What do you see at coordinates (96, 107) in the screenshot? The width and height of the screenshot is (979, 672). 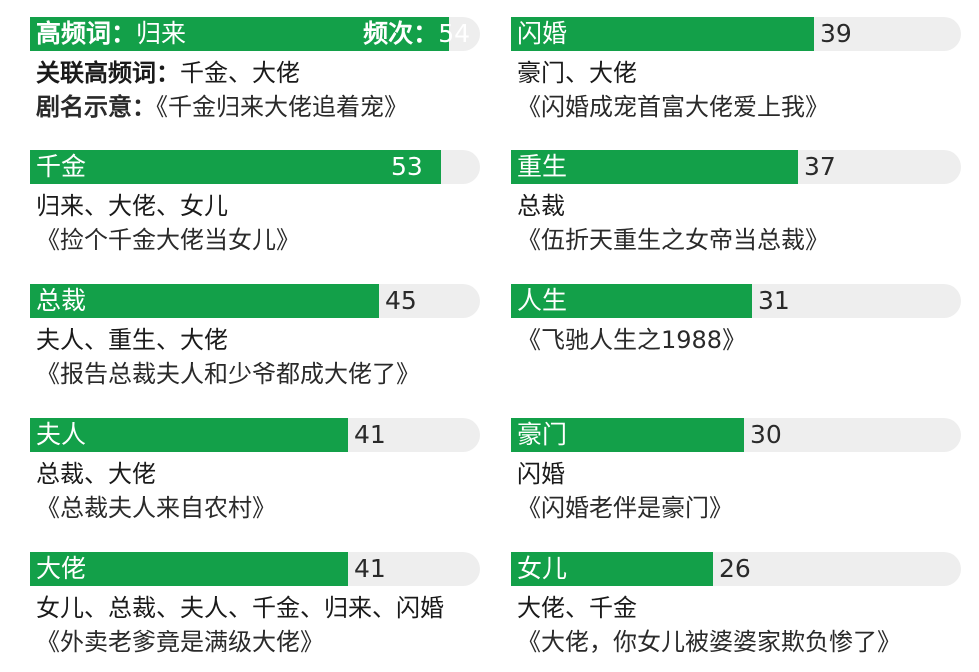 I see `title-label: 剧名示意：` at bounding box center [96, 107].